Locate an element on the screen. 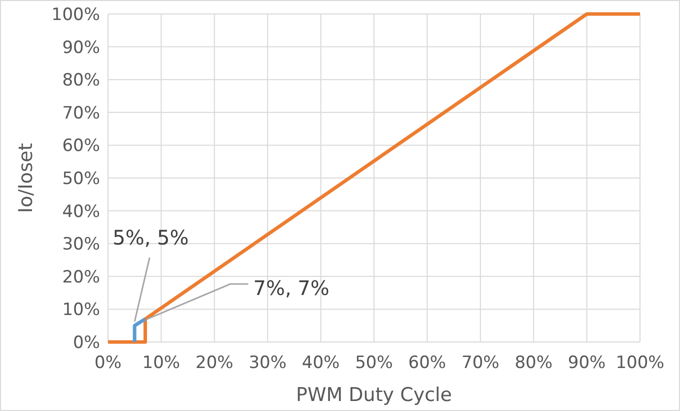 The image size is (680, 411). y-tick-label: 60% is located at coordinates (81, 146).